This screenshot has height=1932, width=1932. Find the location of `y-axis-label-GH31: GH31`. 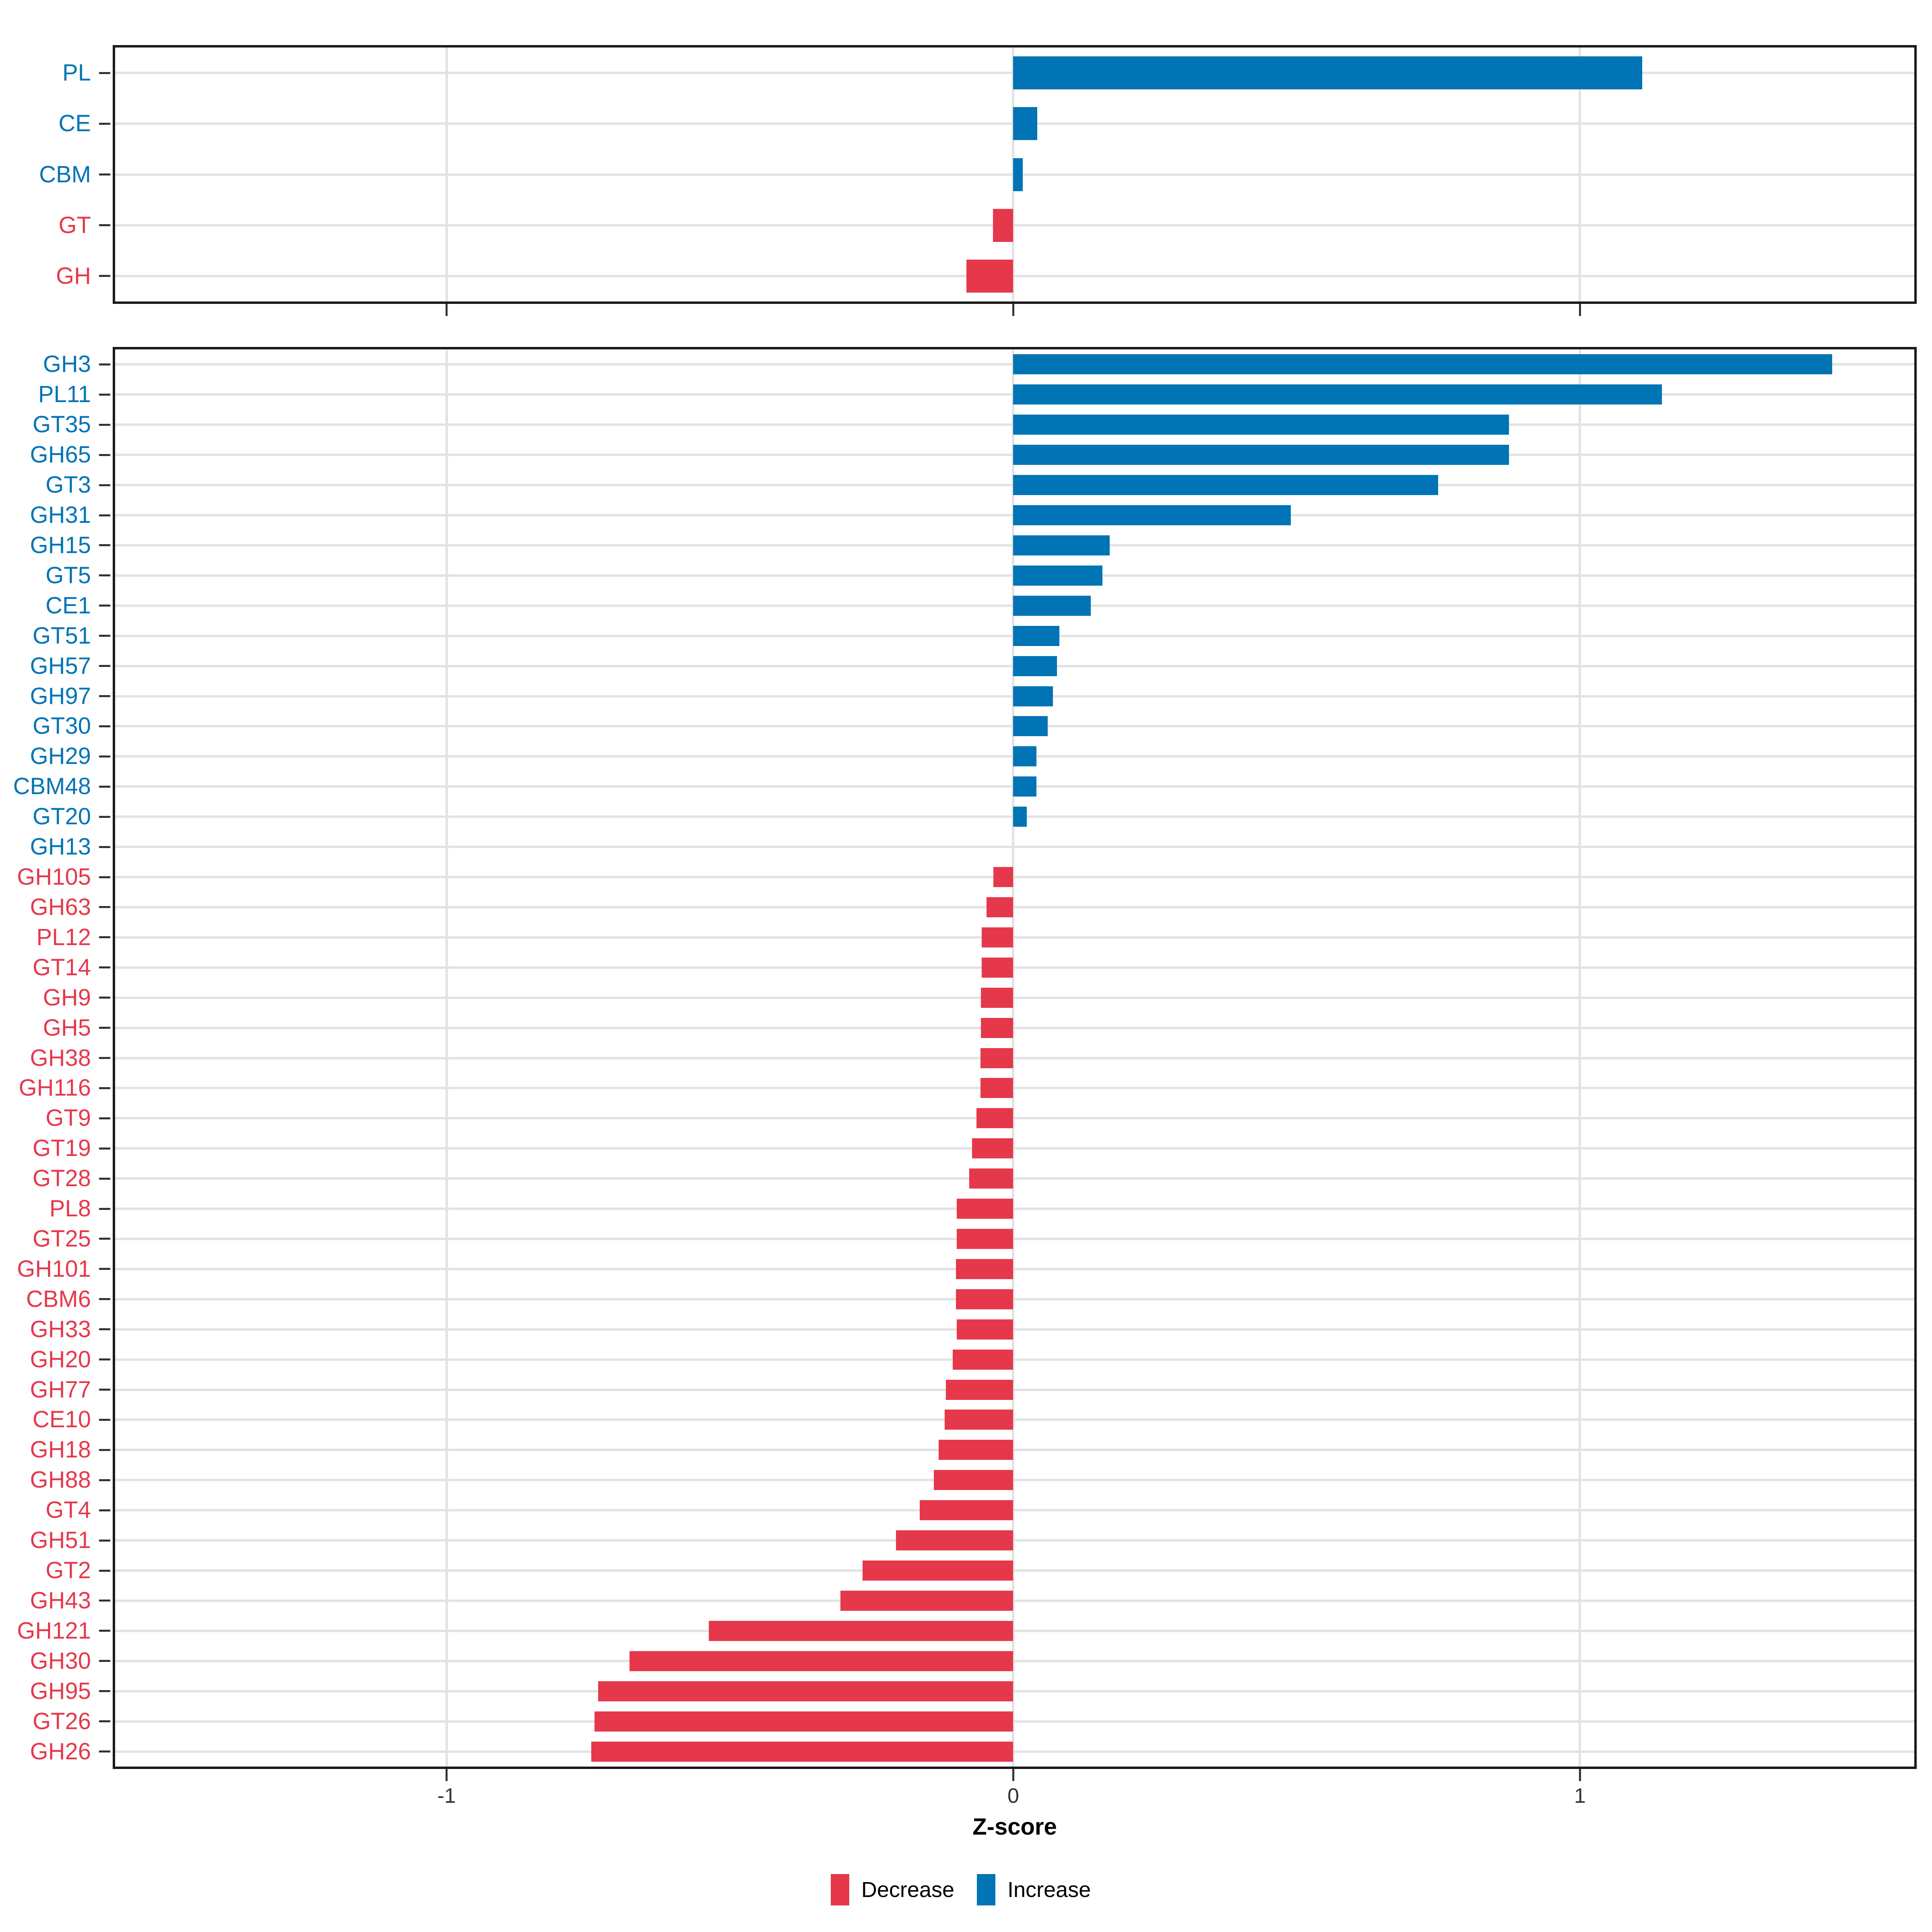

y-axis-label-GH31: GH31 is located at coordinates (60, 515).